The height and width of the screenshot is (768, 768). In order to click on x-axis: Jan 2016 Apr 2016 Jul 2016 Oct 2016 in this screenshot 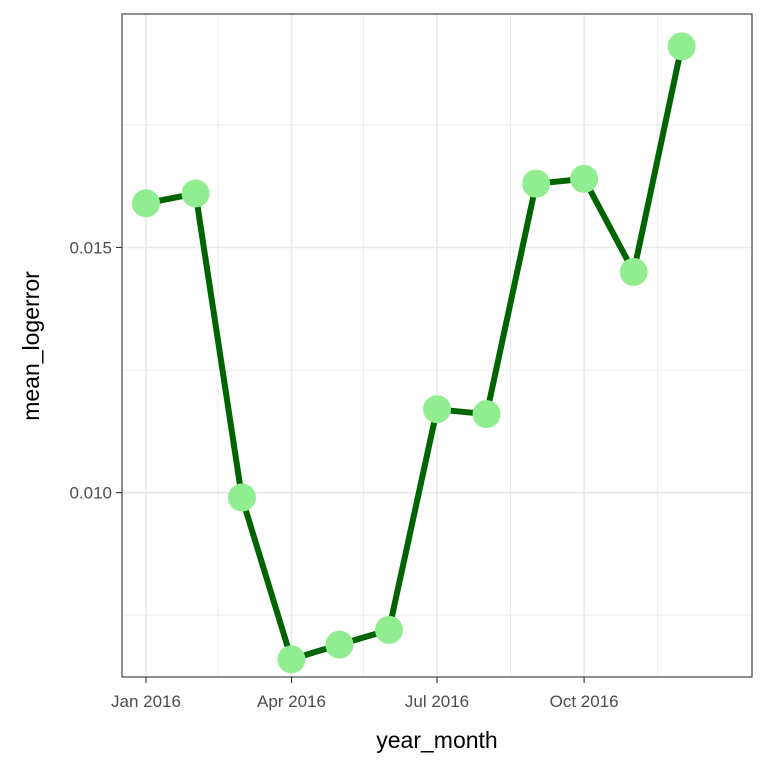, I will do `click(365, 694)`.